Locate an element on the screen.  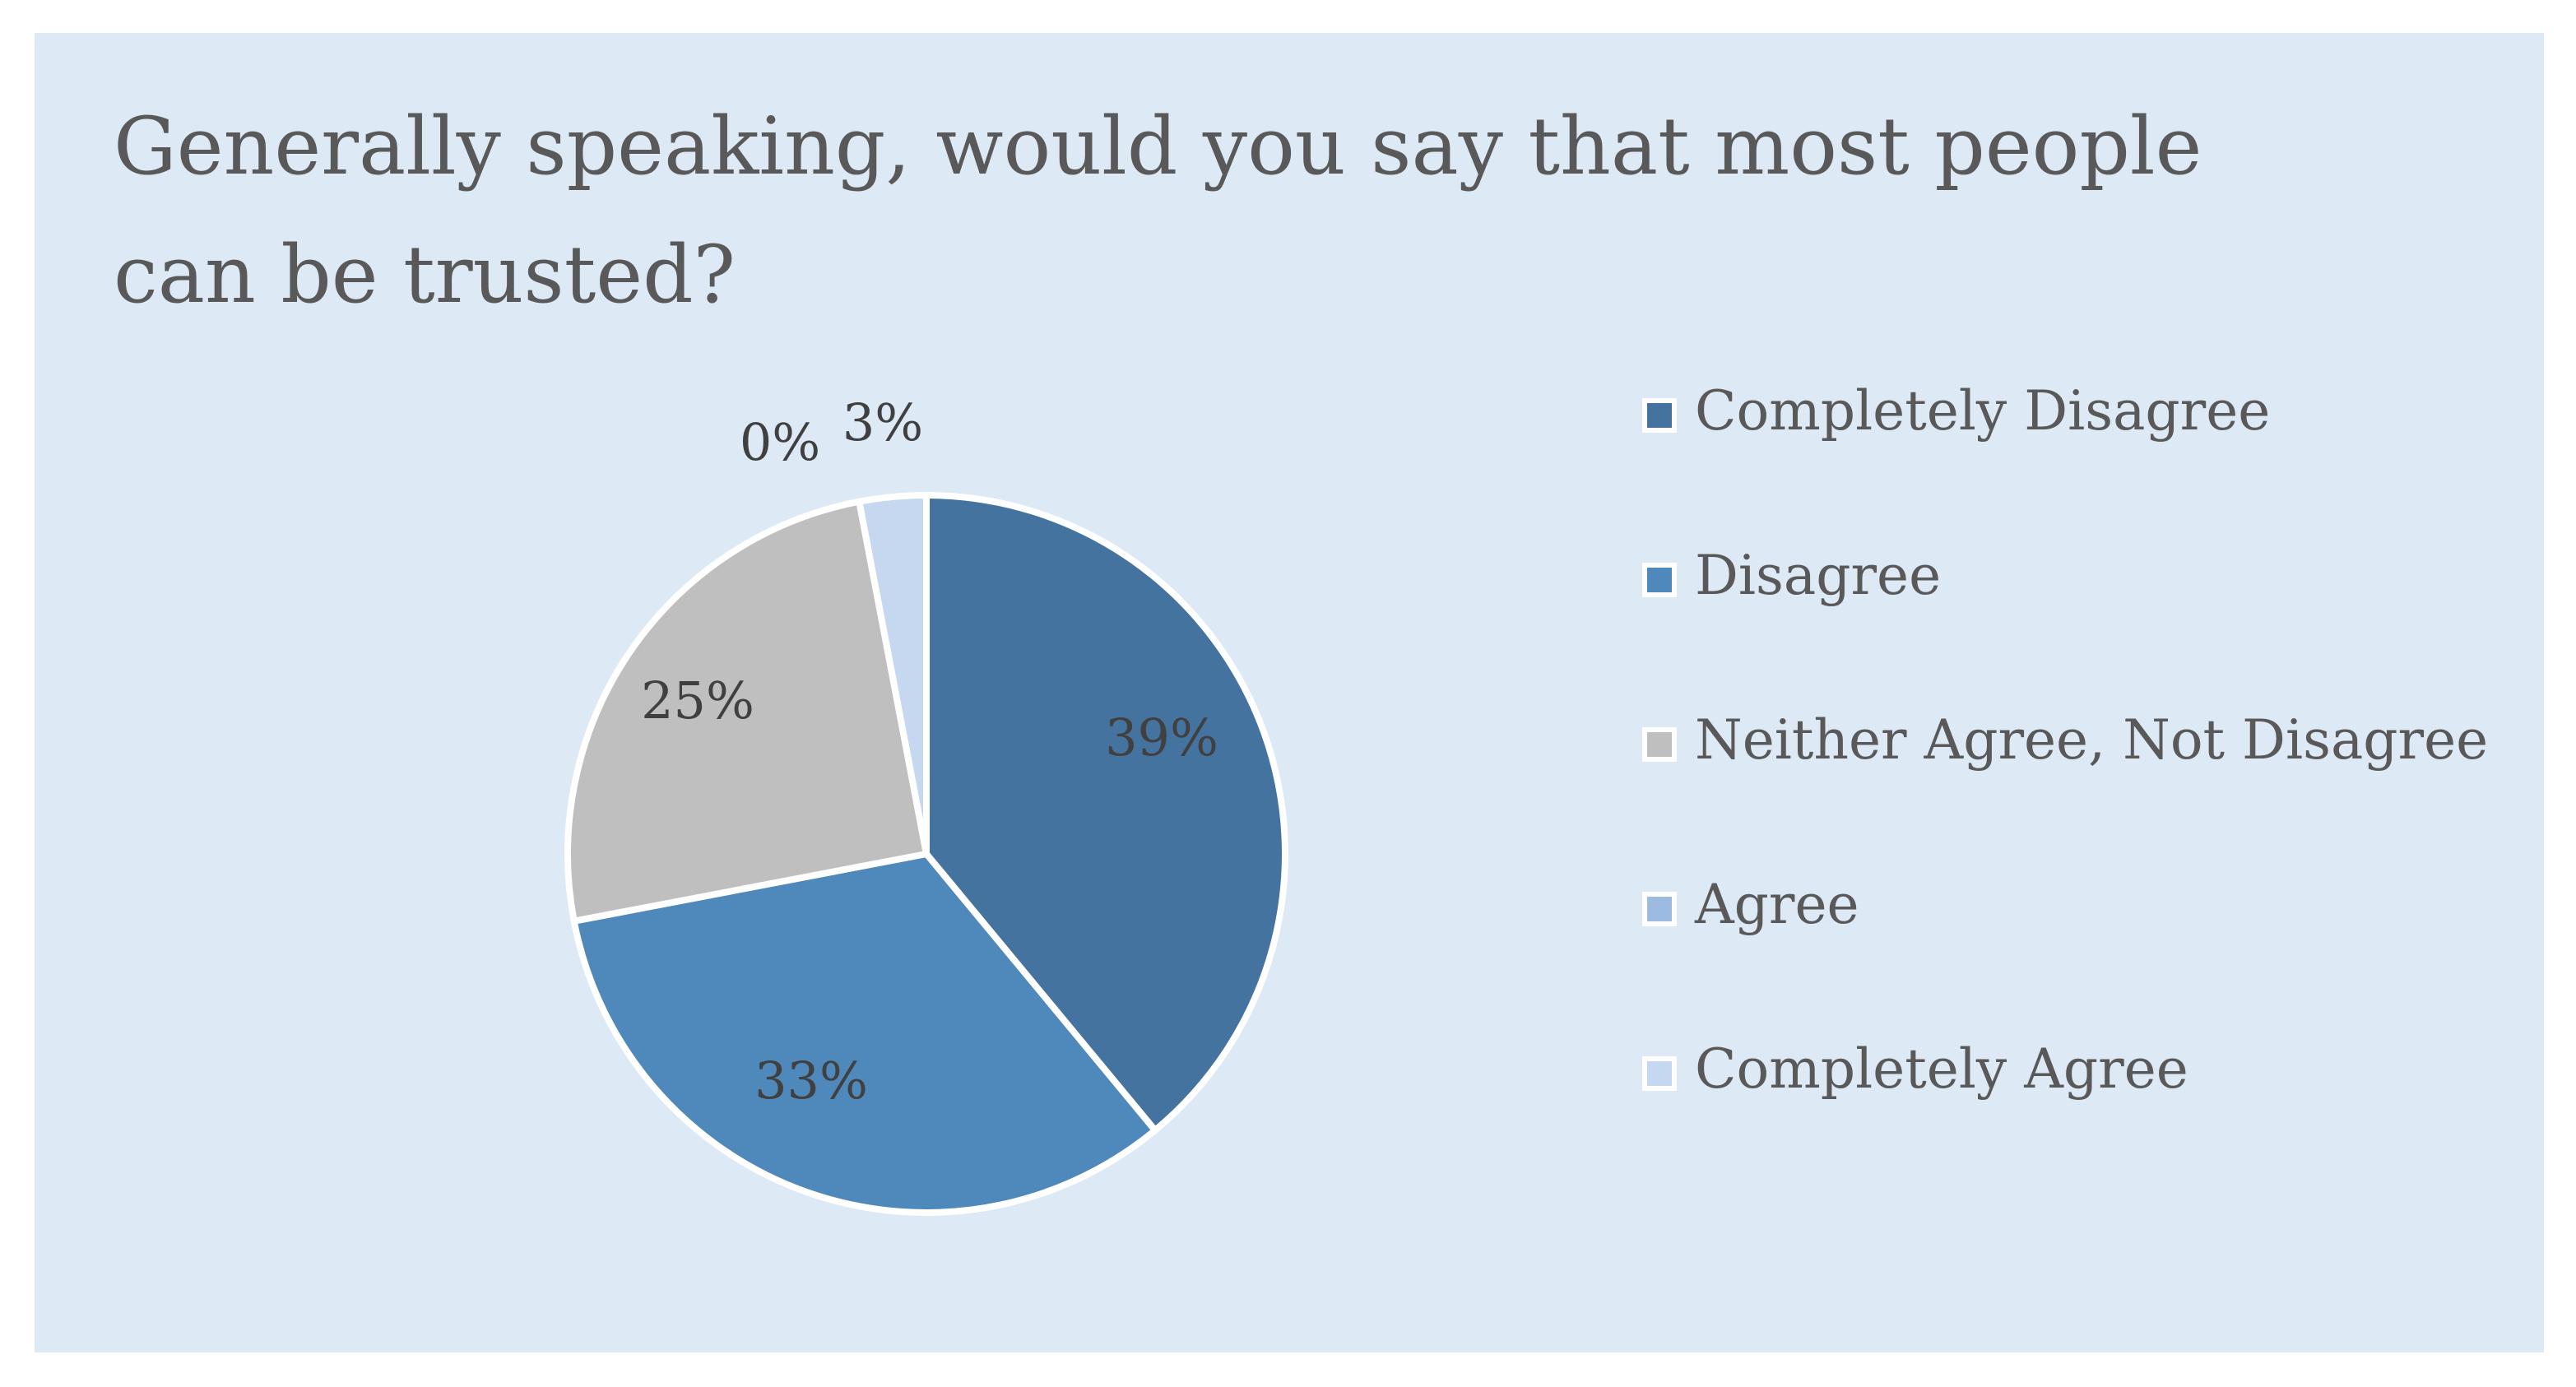
pie-slice-completely-agree is located at coordinates (893, 674).